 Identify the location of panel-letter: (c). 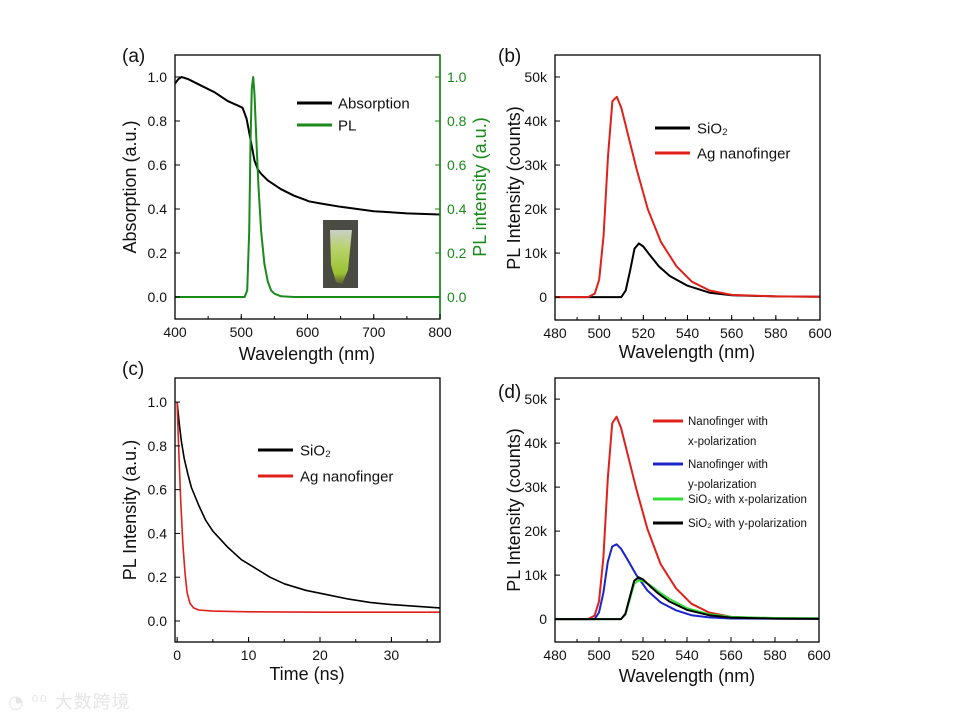
(133, 369).